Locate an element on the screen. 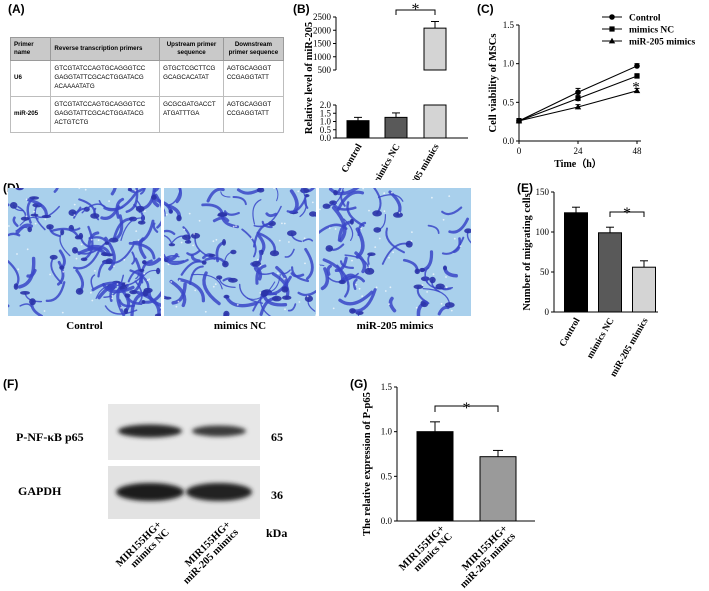 The image size is (709, 591). y-tick-label: 0.5 is located at coordinates (509, 102).